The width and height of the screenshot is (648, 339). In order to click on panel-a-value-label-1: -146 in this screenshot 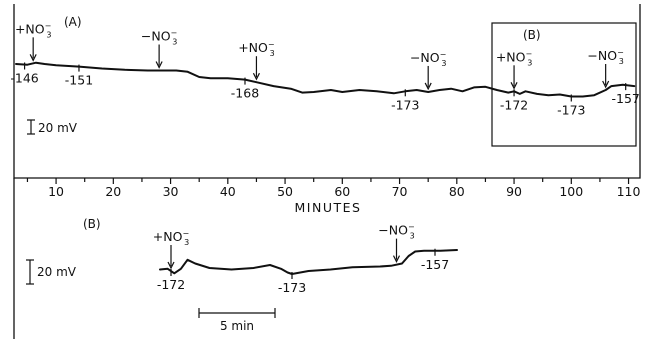, I will do `click(24, 77)`.